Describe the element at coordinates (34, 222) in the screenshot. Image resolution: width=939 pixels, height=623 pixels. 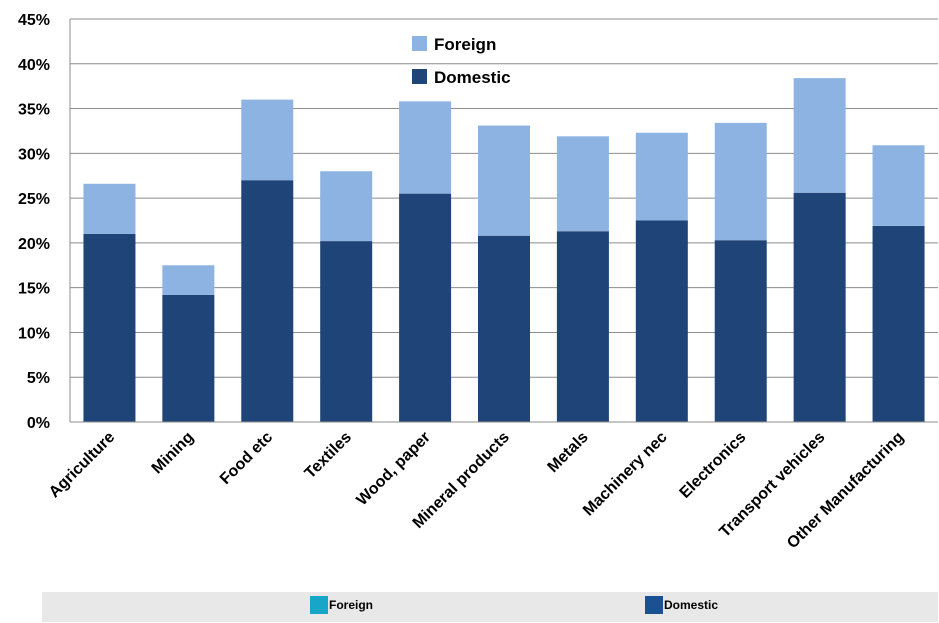
I see `y-axis-ticks: 0% 5% 10% 15% 20% 25% 30% 35% 40% 45%` at that location.